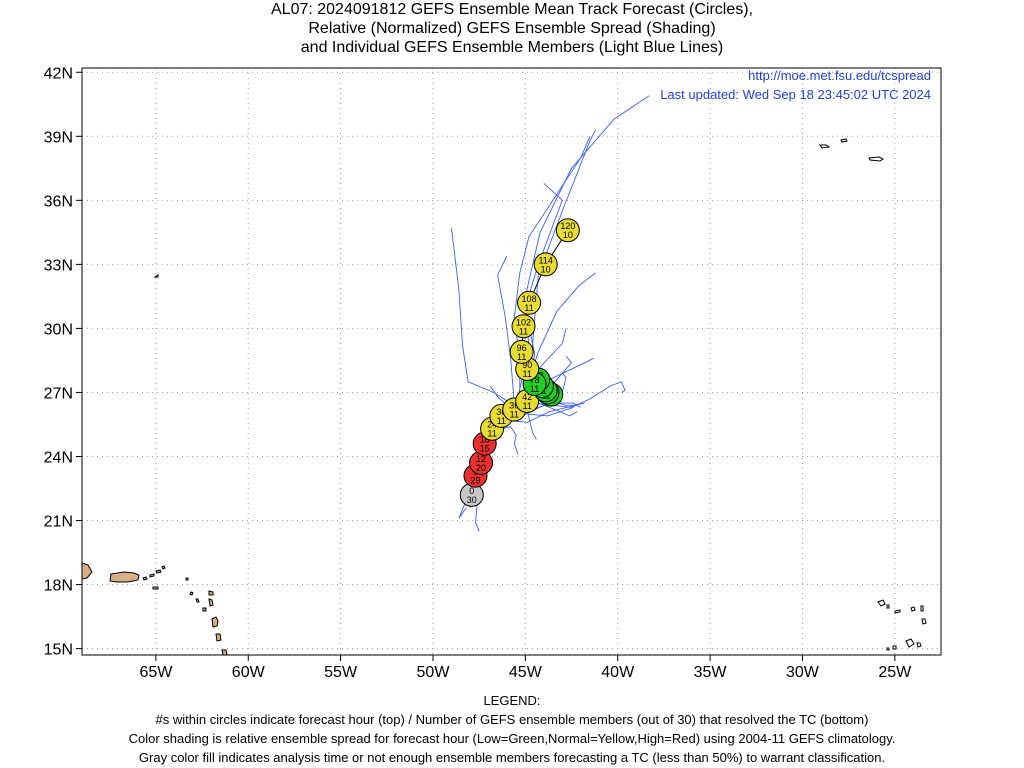 This screenshot has height=768, width=1024. I want to click on forecast-hour-label: 102, so click(523, 322).